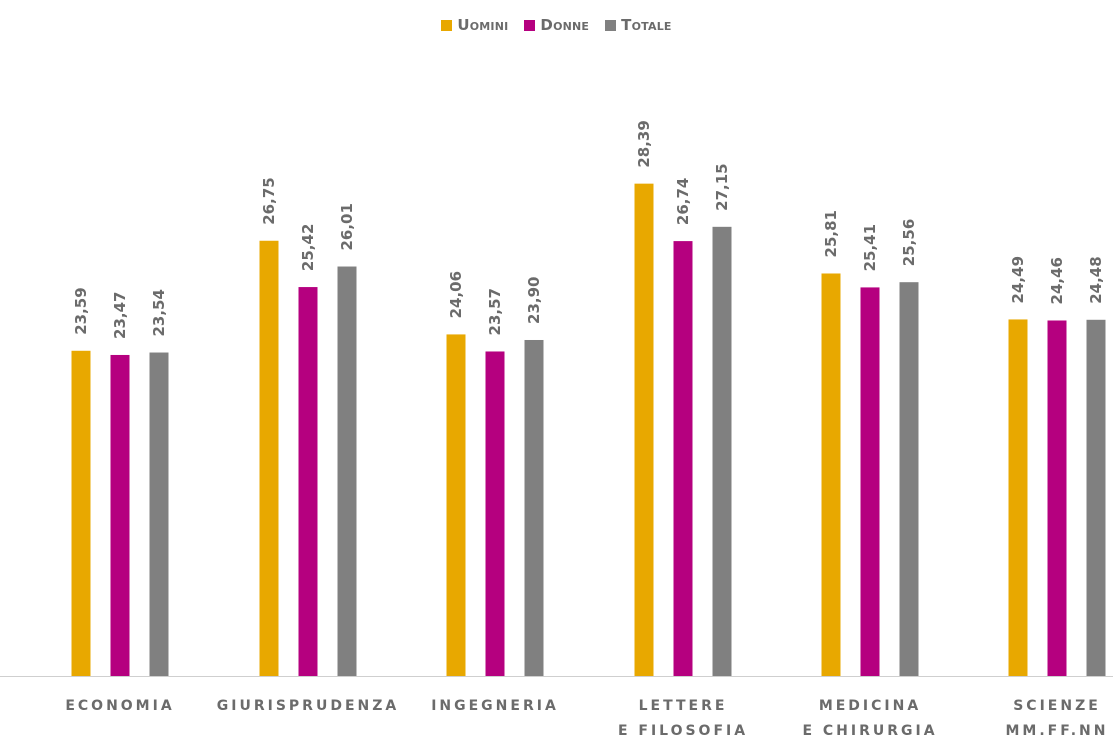  What do you see at coordinates (495, 706) in the screenshot?
I see `category-label-2: INGEGNERIA` at bounding box center [495, 706].